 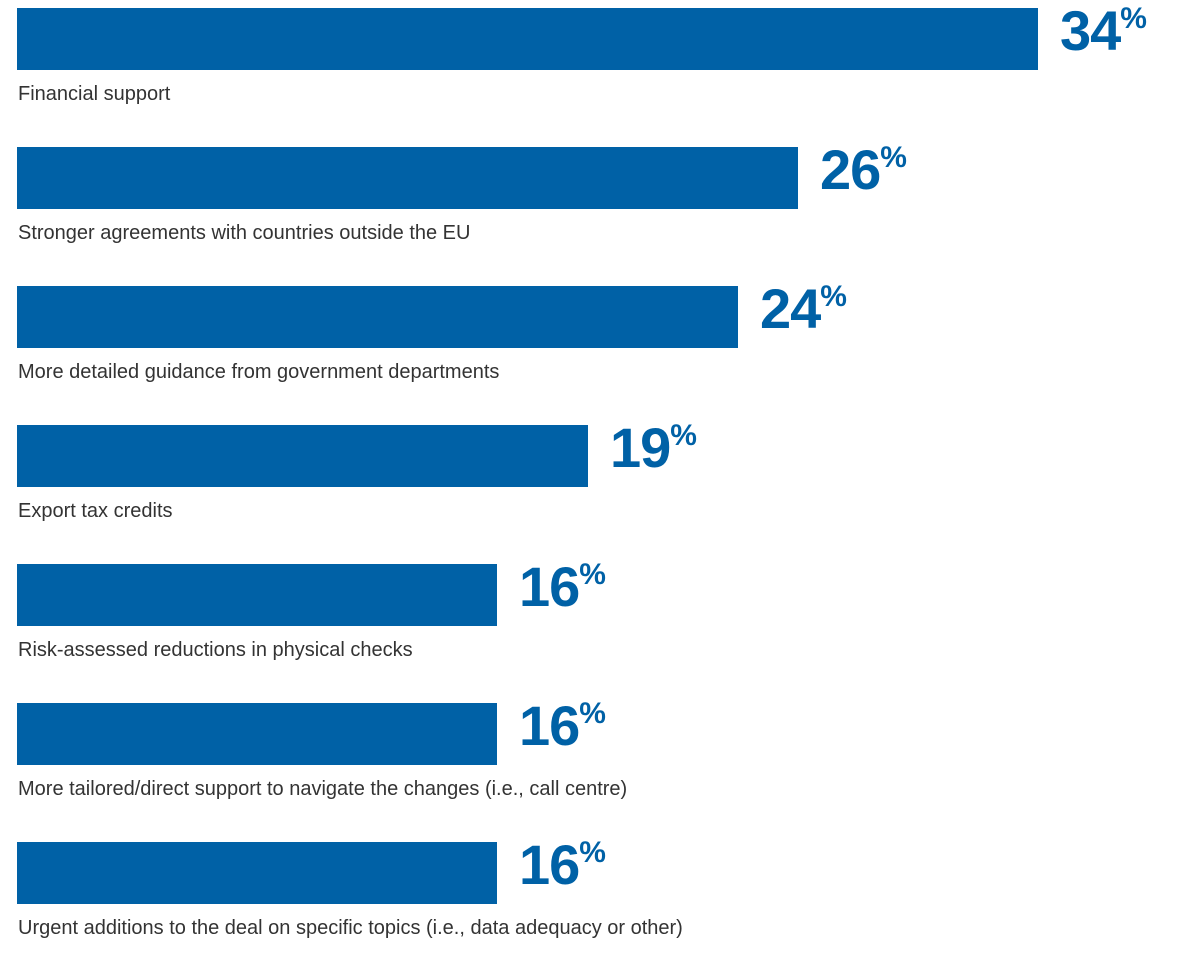 I want to click on value-number: 19, so click(x=640, y=447).